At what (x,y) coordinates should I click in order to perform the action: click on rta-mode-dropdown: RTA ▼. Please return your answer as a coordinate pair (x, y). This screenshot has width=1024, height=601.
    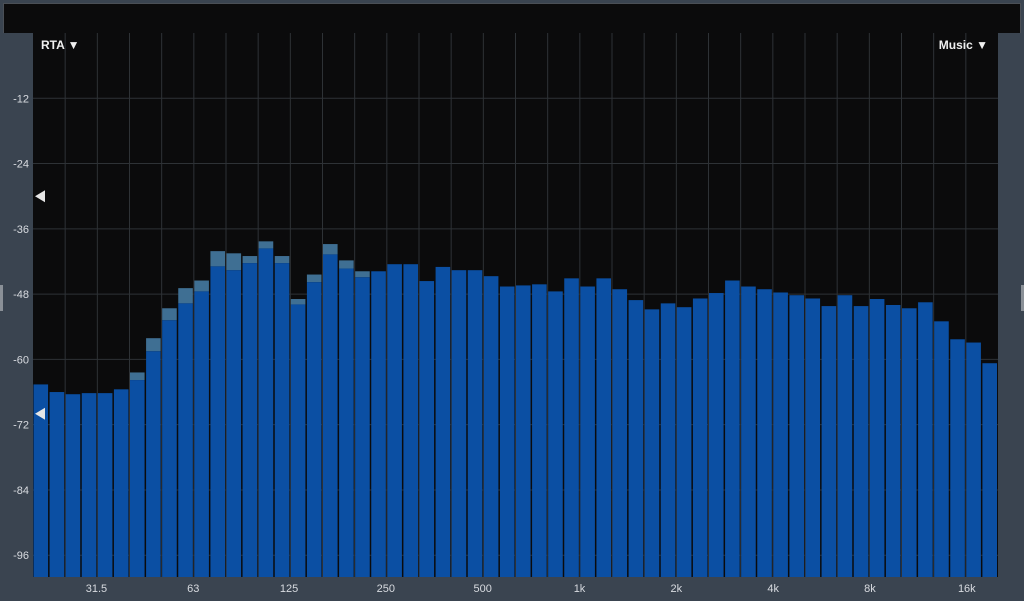
    Looking at the image, I should click on (60, 45).